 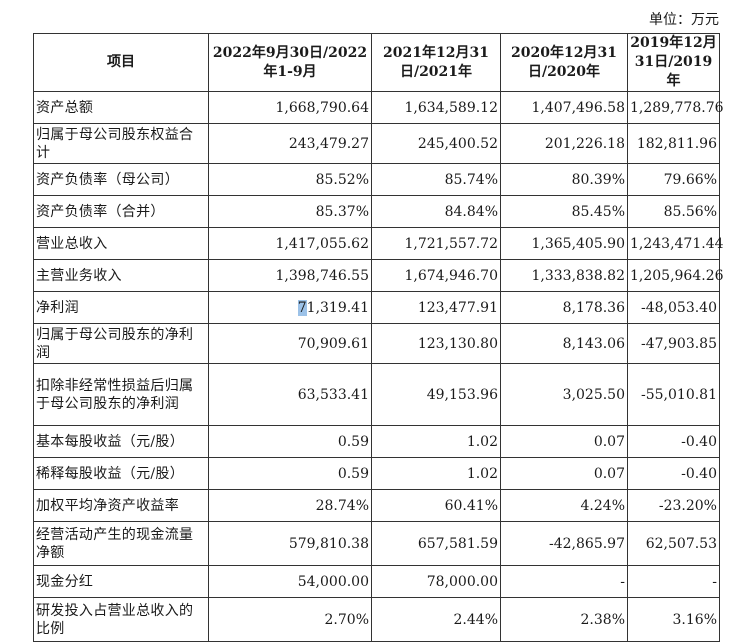 What do you see at coordinates (675, 107) in the screenshot?
I see `row-value: 1,289,778.76` at bounding box center [675, 107].